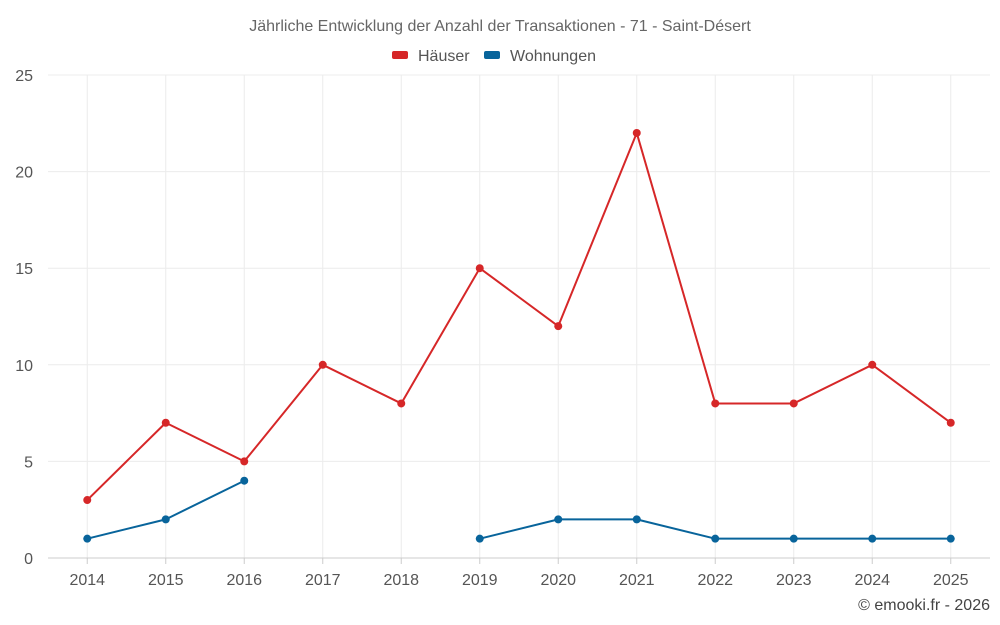 This screenshot has height=625, width=1000. What do you see at coordinates (924, 605) in the screenshot?
I see `credit: © emooki.fr - 2026` at bounding box center [924, 605].